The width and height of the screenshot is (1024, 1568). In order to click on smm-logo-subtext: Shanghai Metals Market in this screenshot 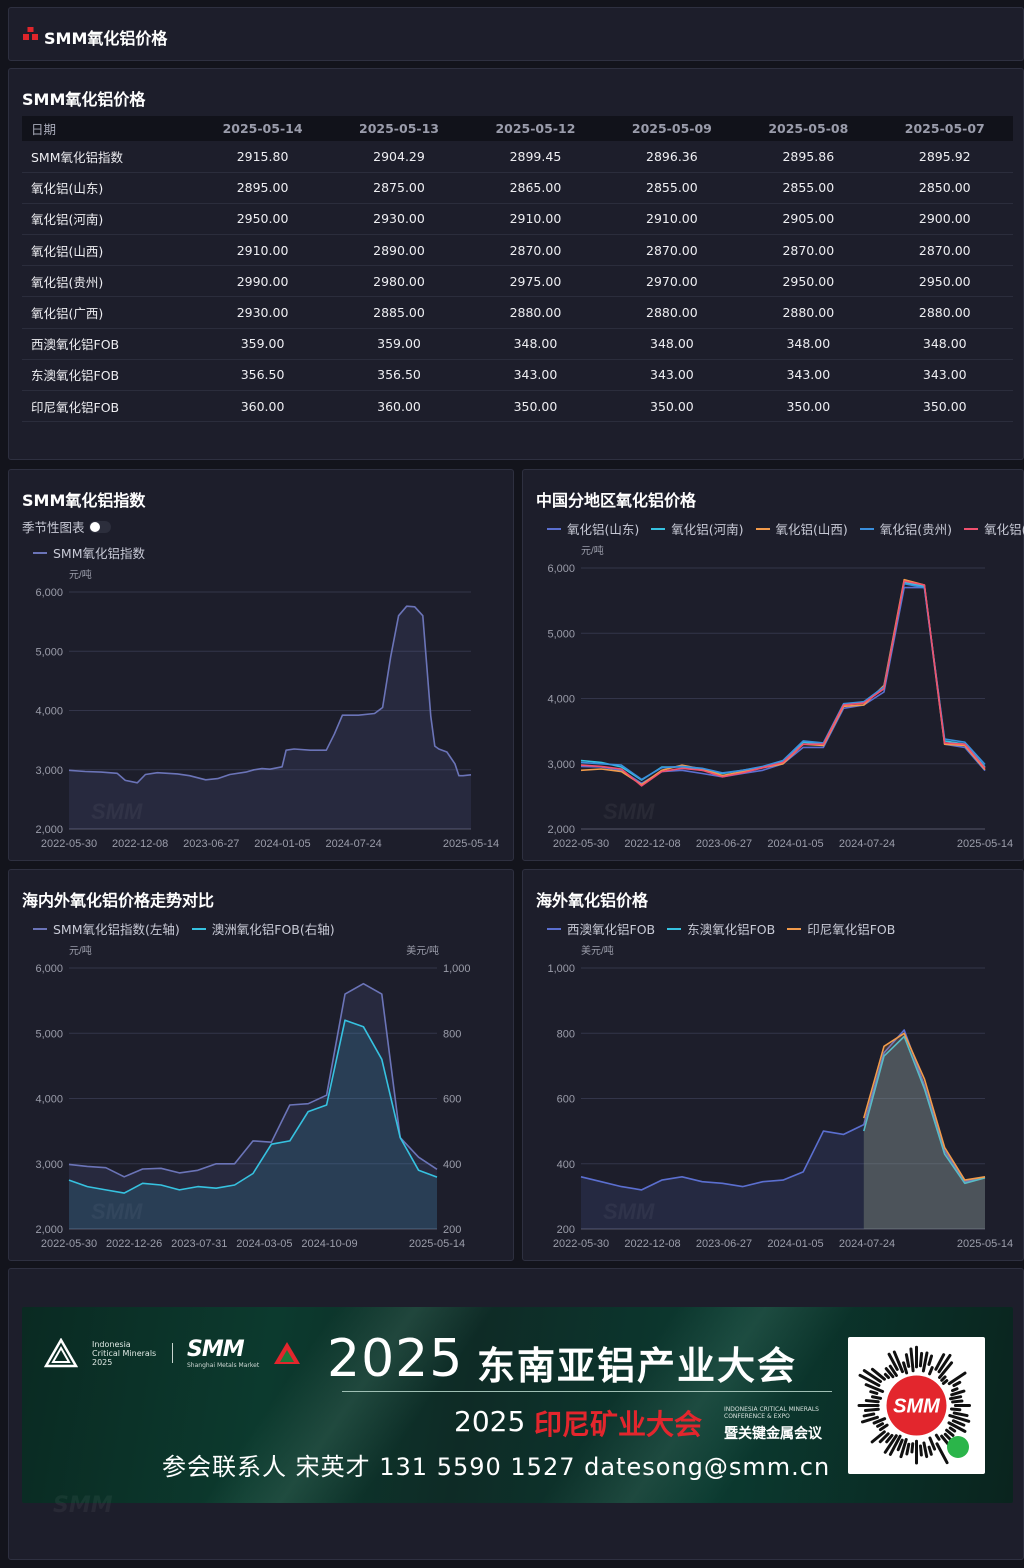, I will do `click(223, 1365)`.